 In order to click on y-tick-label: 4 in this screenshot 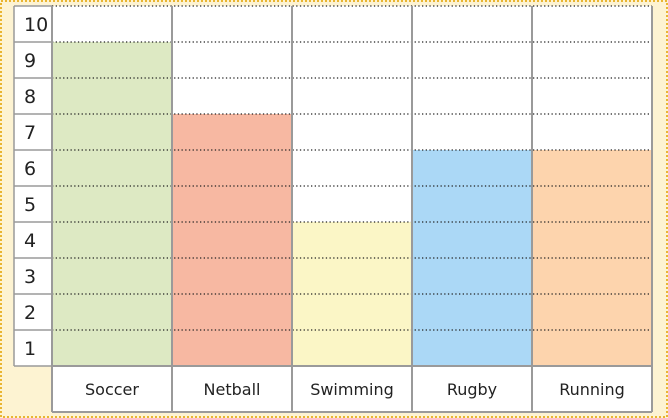, I will do `click(30, 241)`.